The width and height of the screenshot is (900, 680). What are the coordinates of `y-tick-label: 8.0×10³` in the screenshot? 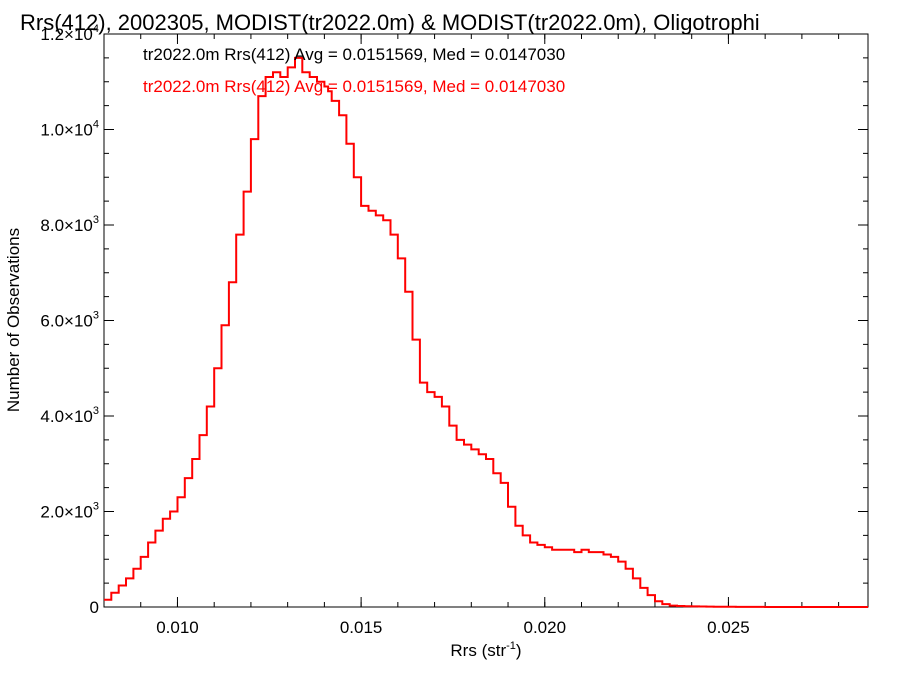 It's located at (69, 224).